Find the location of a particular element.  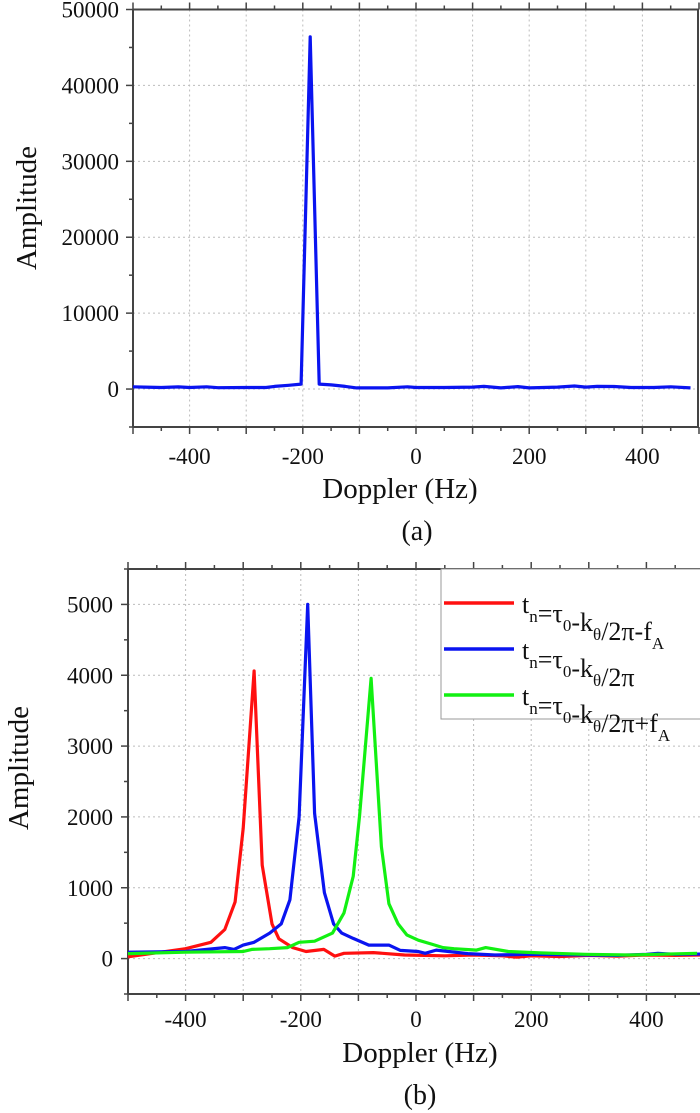

legend-label: tn=τ0-kθ/2π is located at coordinates (578, 664).